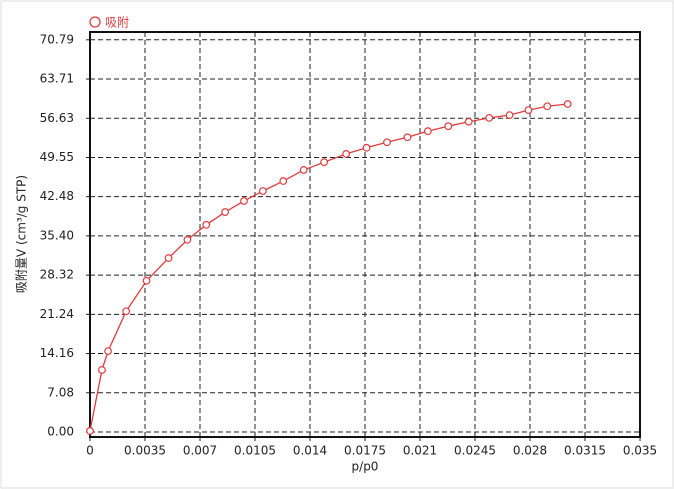 This screenshot has width=674, height=489. I want to click on y-tick-label: 7.08, so click(60, 392).